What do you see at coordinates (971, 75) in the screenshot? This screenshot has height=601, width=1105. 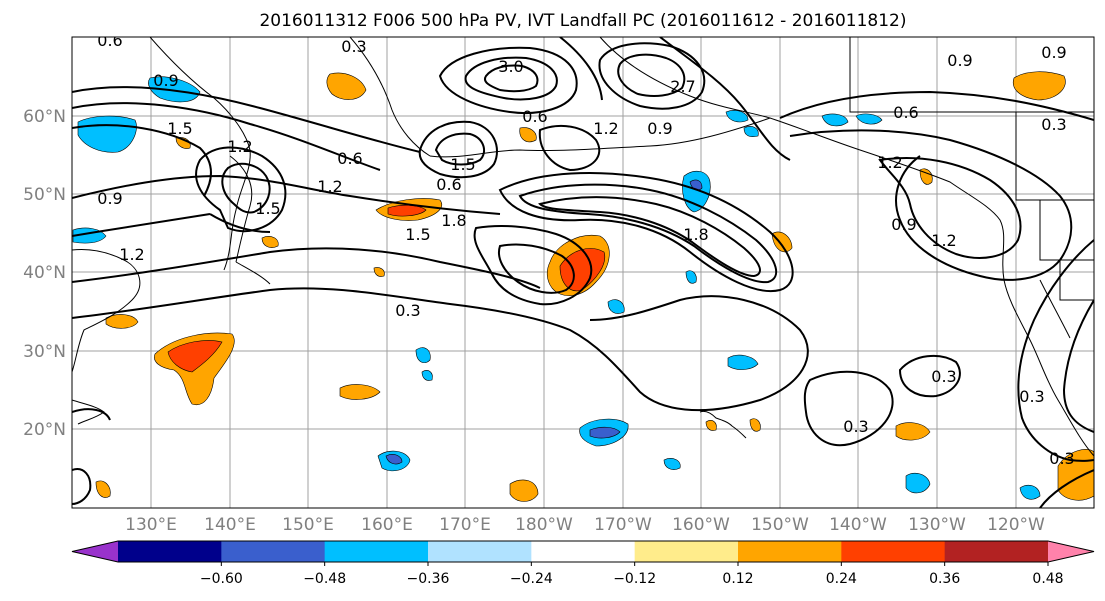 I see `canada-border` at bounding box center [971, 75].